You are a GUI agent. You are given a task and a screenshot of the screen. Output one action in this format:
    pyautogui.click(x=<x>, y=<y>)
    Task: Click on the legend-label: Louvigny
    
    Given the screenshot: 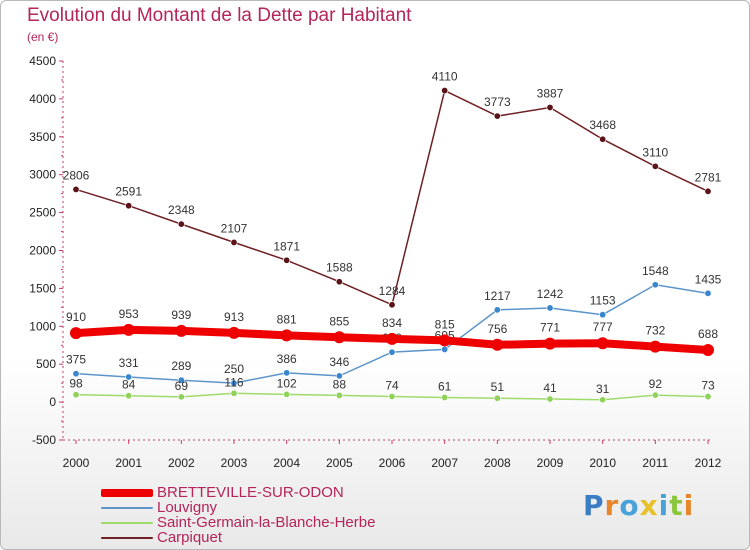 What is the action you would take?
    pyautogui.click(x=187, y=507)
    